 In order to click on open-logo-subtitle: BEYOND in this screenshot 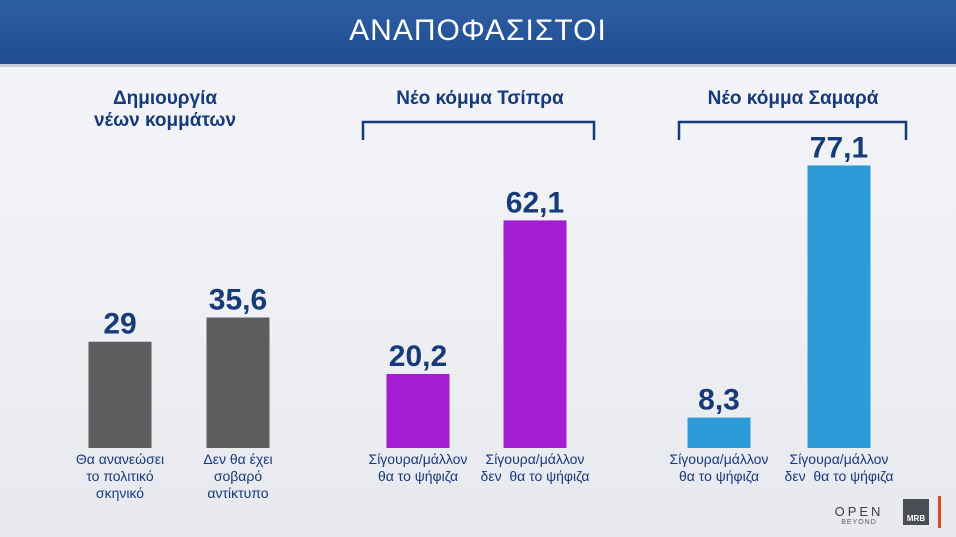, I will do `click(859, 522)`.